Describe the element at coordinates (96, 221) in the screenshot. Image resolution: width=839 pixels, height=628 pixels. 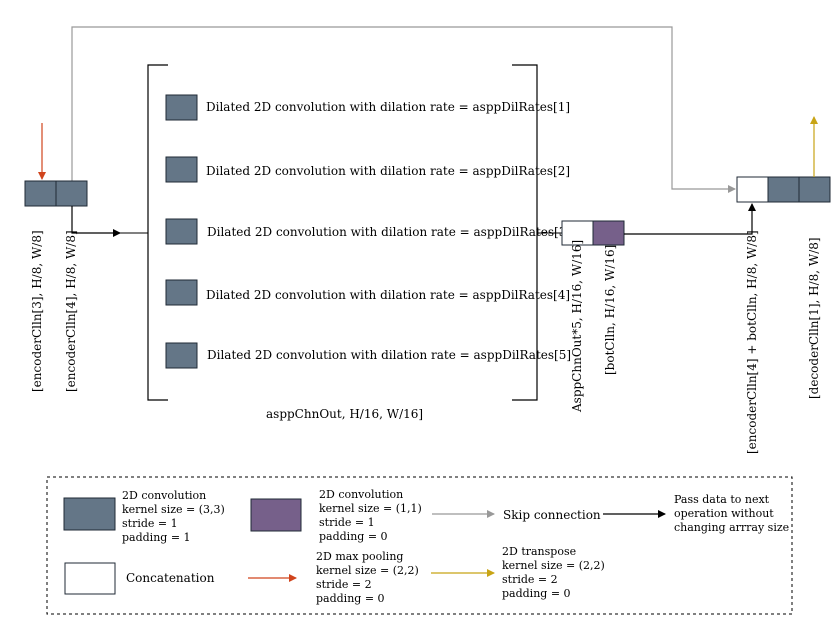
I see `input-to-aspp-arrow` at that location.